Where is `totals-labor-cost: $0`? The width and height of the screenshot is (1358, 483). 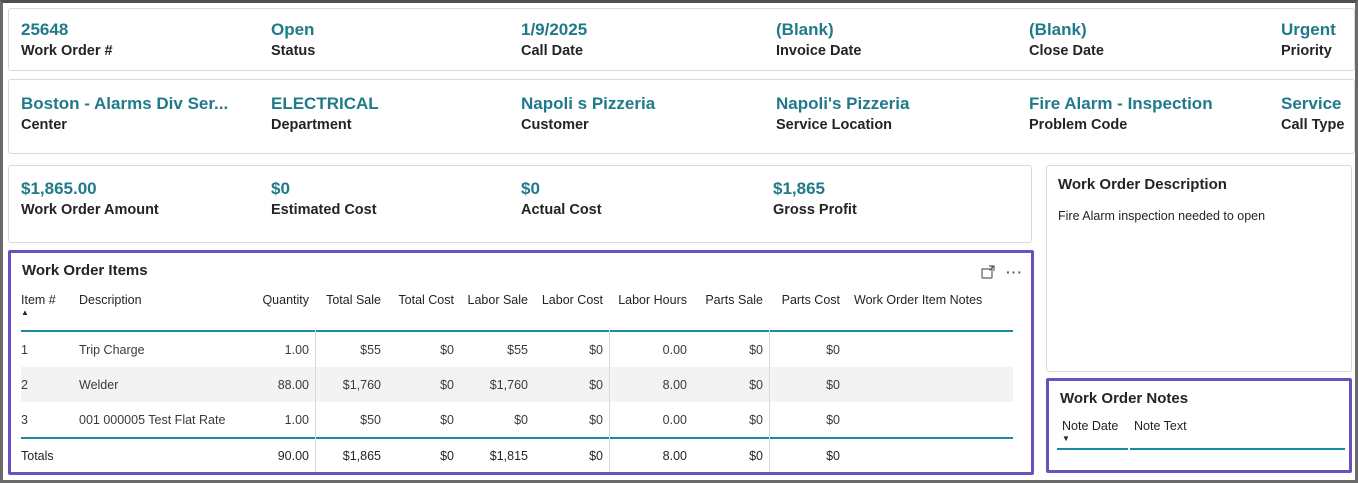
totals-labor-cost: $0 is located at coordinates (596, 455).